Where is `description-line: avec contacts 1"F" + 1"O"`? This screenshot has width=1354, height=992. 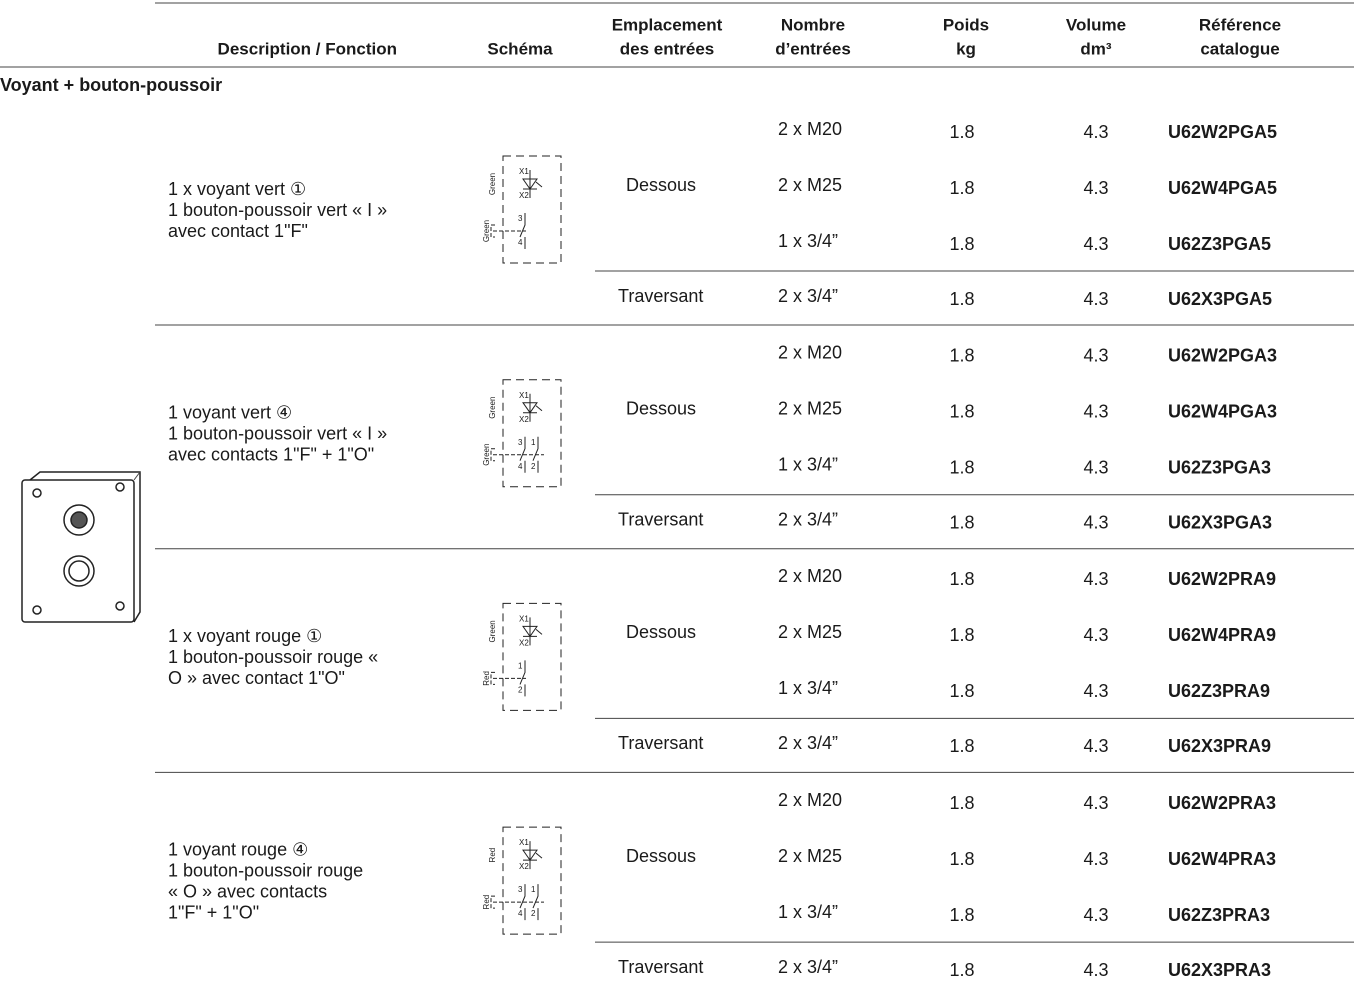 description-line: avec contacts 1"F" + 1"O" is located at coordinates (271, 454).